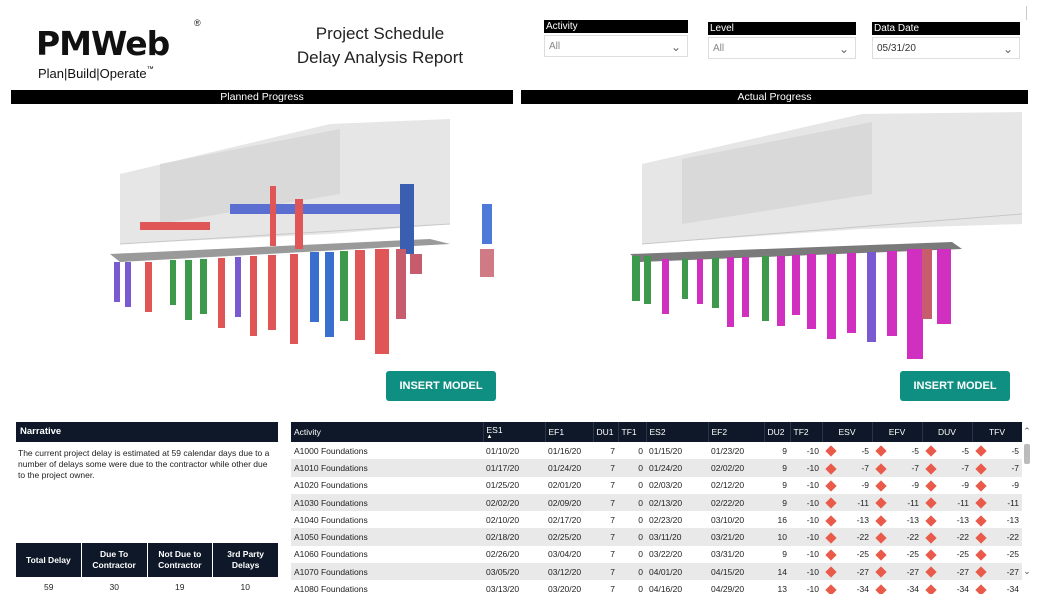  What do you see at coordinates (514, 432) in the screenshot?
I see `column-header-es1: ES1 ▲` at bounding box center [514, 432].